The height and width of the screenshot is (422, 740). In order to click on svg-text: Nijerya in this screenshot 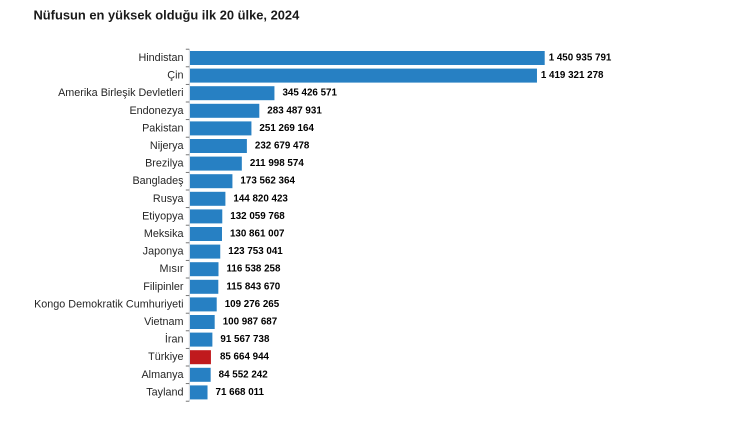, I will do `click(167, 146)`.